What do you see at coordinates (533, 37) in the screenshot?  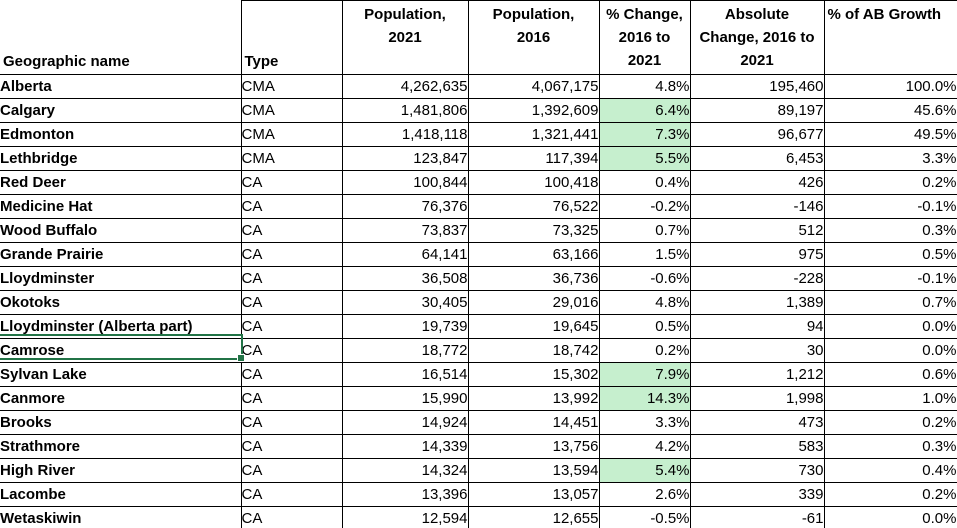 I see `column-header-population-2016: Population, 2016` at bounding box center [533, 37].